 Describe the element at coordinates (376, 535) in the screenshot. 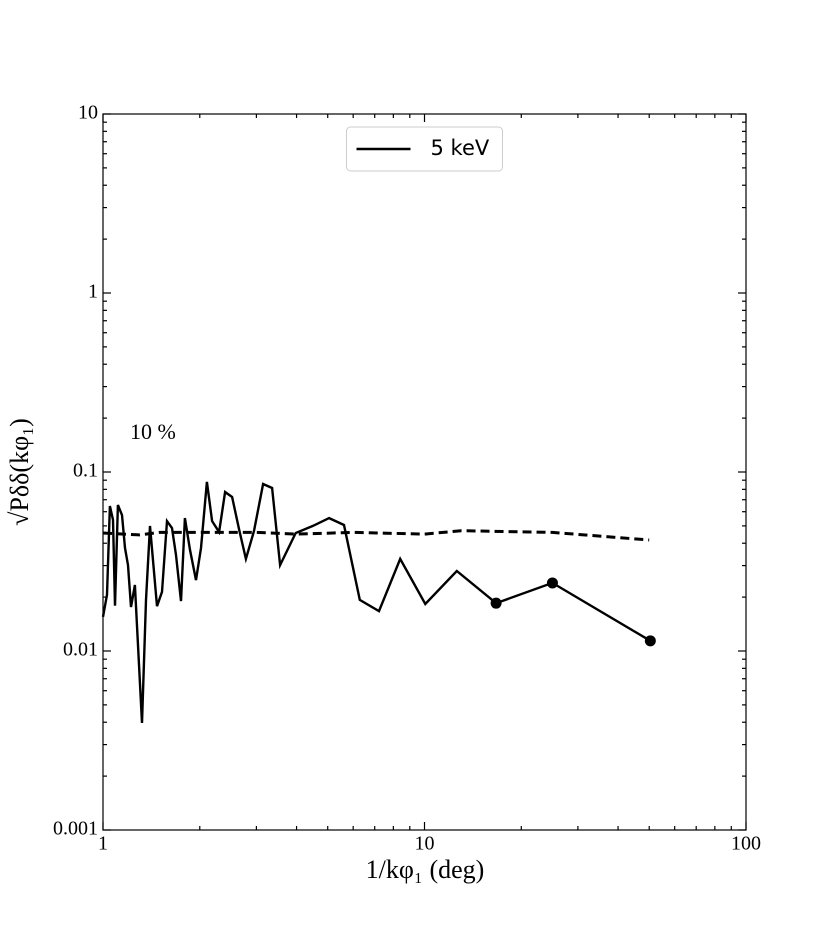

I see `line` at that location.